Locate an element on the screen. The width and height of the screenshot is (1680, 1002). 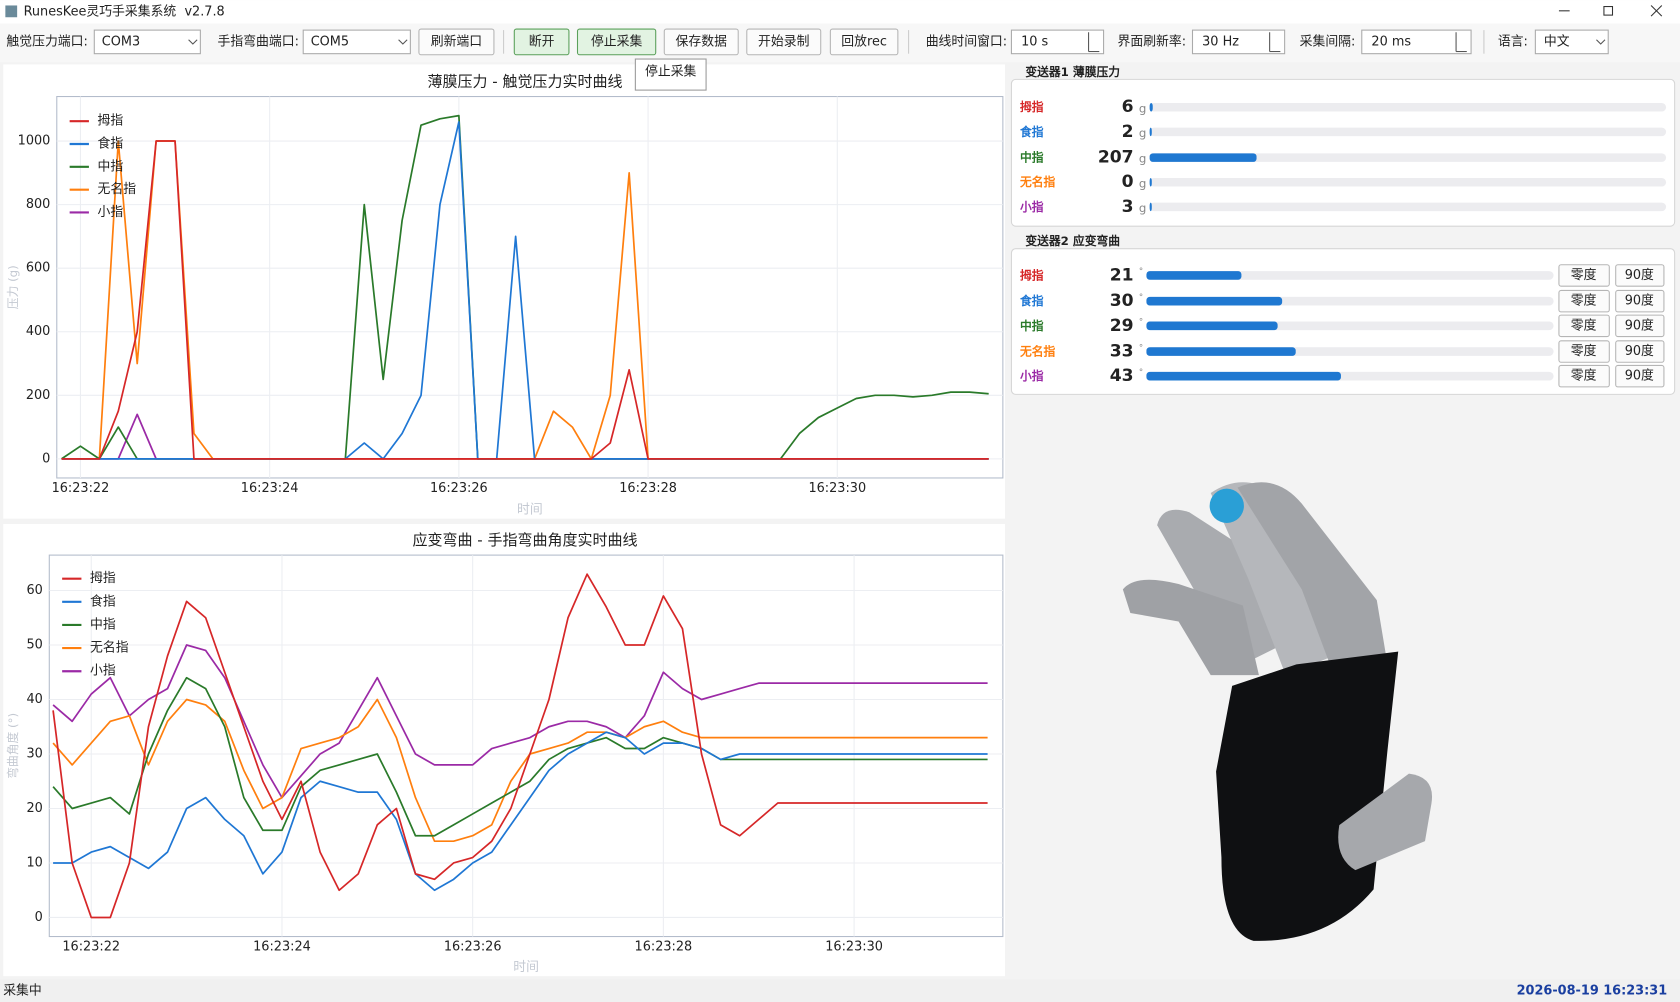
button-label: 保存数据 is located at coordinates (702, 41).